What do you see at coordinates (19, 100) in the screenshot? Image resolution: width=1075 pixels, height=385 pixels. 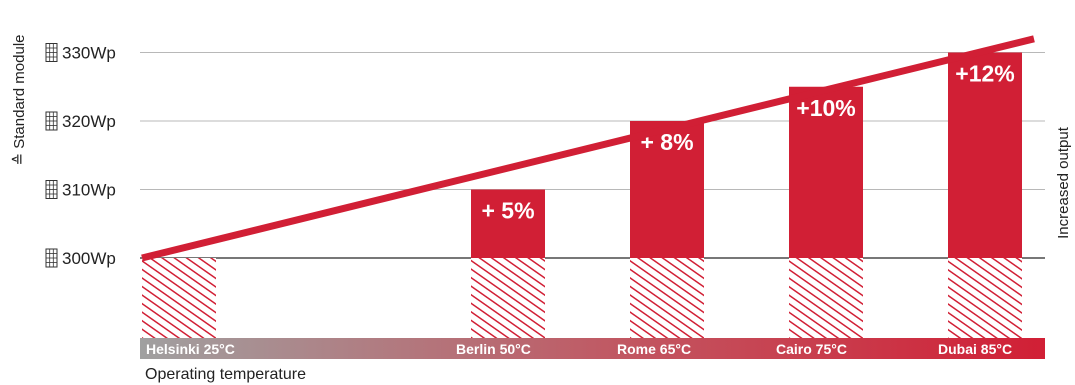 I see `y-axis-title: ≙ Standard module` at bounding box center [19, 100].